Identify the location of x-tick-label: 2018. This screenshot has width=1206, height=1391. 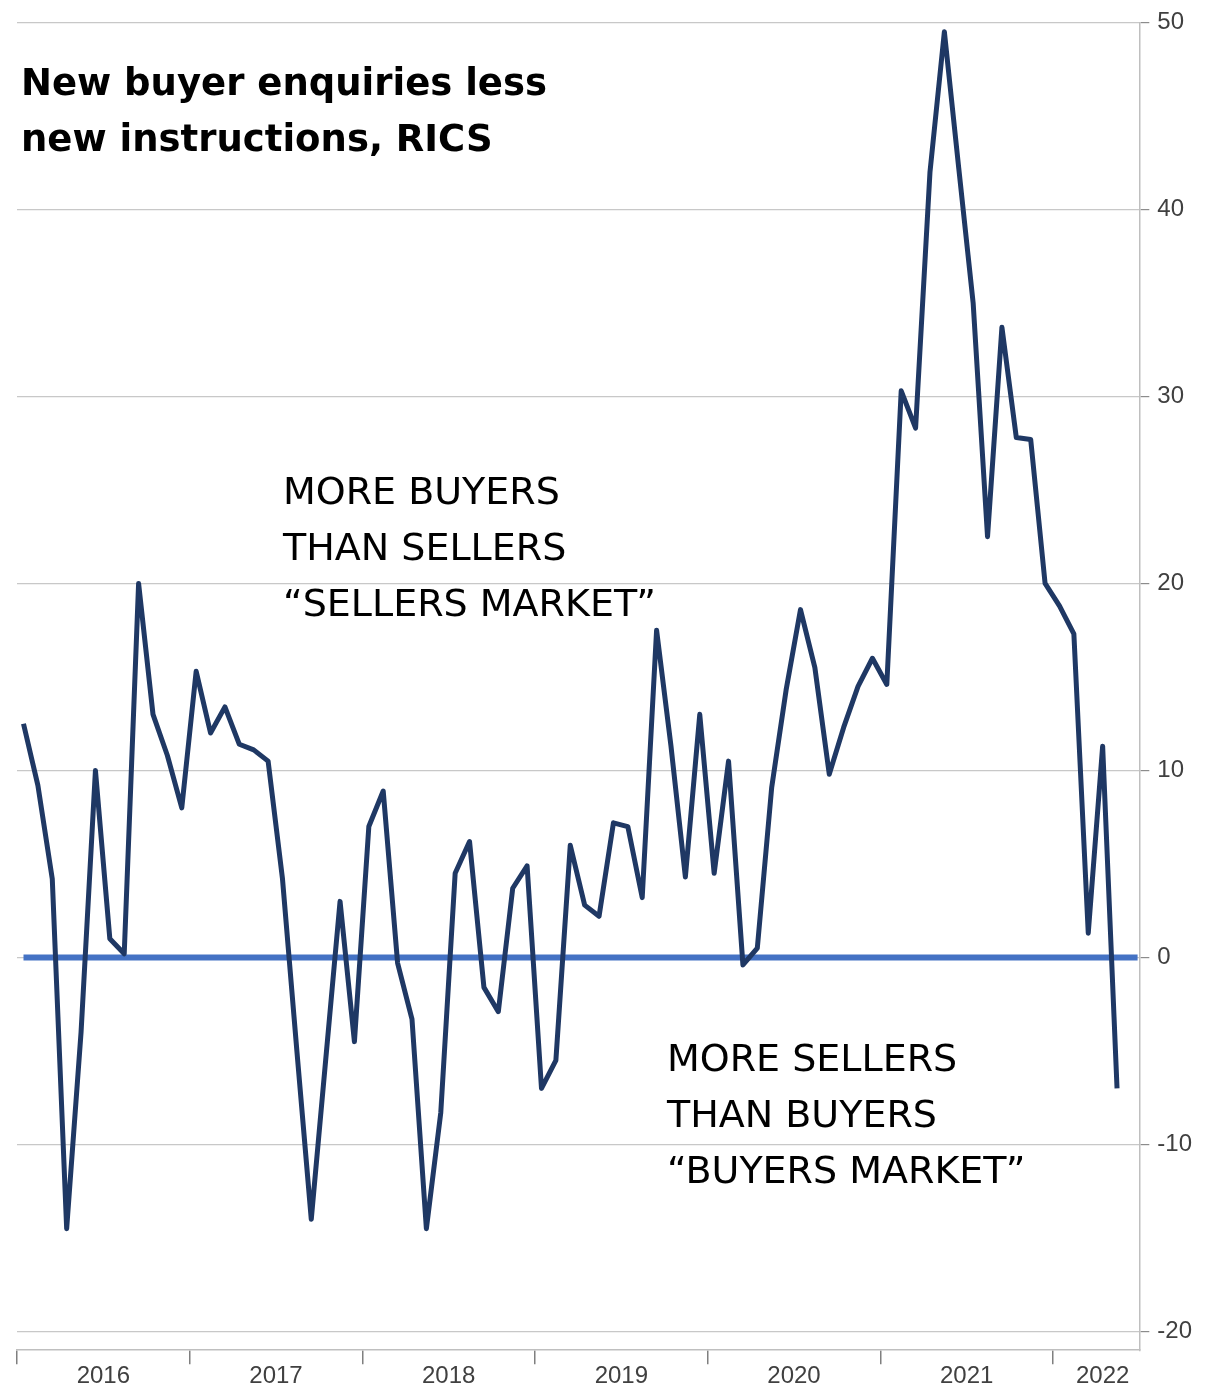
(448, 1375).